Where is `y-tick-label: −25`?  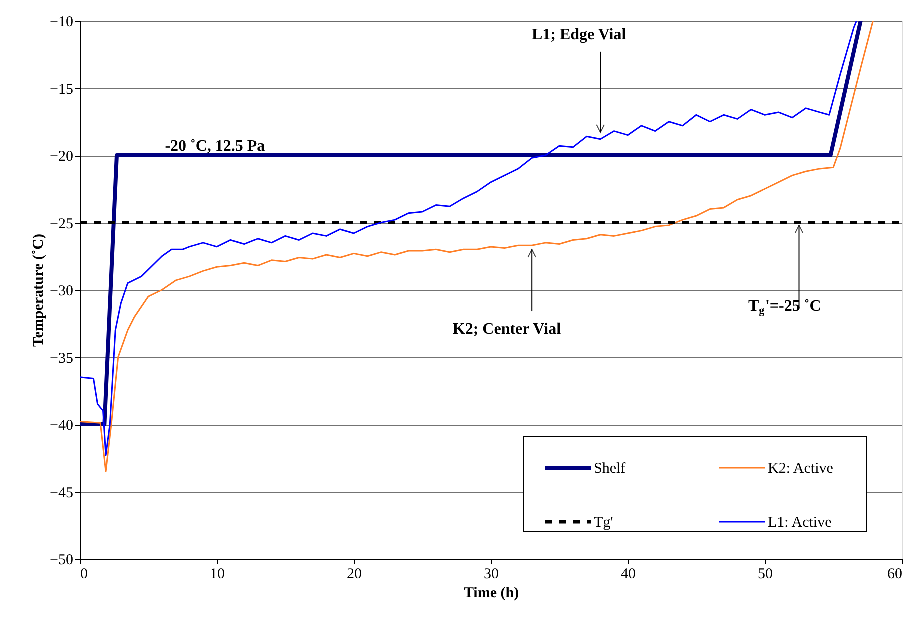
y-tick-label: −25 is located at coordinates (62, 224).